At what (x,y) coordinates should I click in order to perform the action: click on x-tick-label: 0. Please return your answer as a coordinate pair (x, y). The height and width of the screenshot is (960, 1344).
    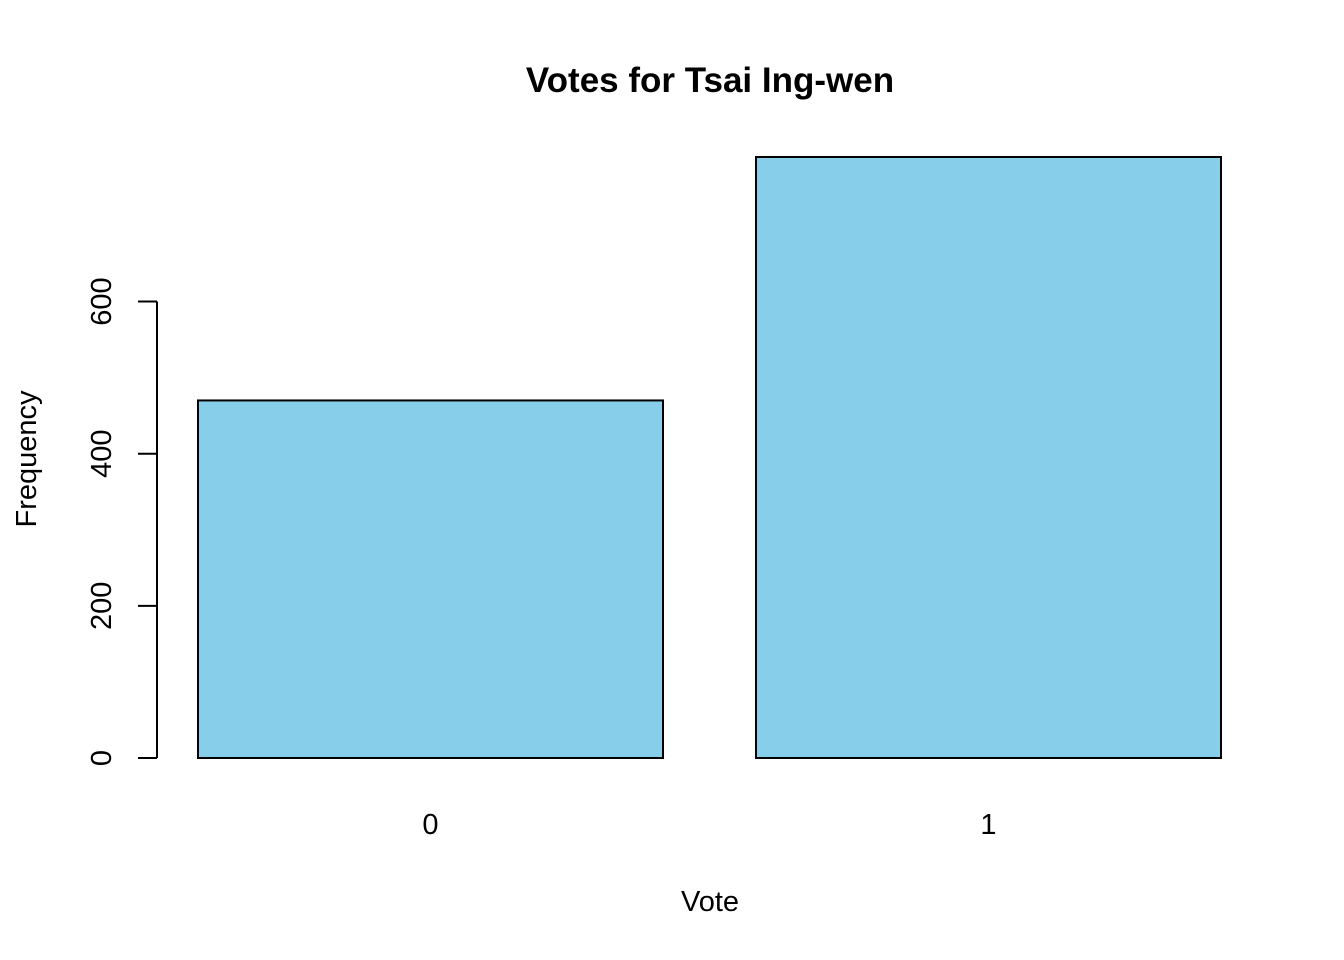
    Looking at the image, I should click on (430, 825).